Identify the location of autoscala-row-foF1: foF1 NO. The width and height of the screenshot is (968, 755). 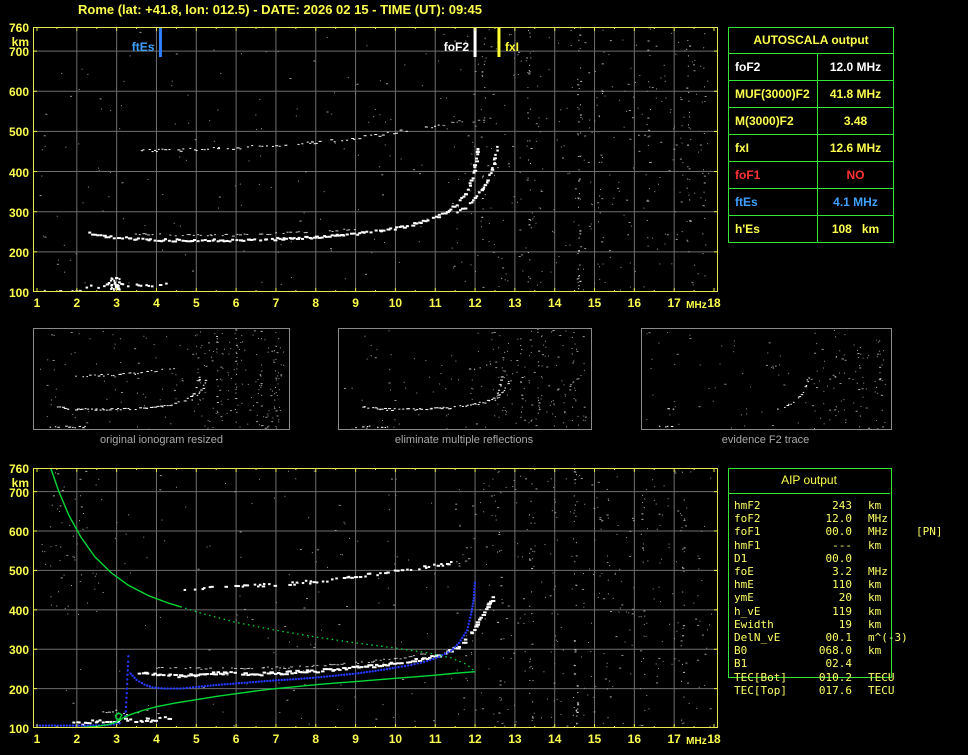
(811, 174).